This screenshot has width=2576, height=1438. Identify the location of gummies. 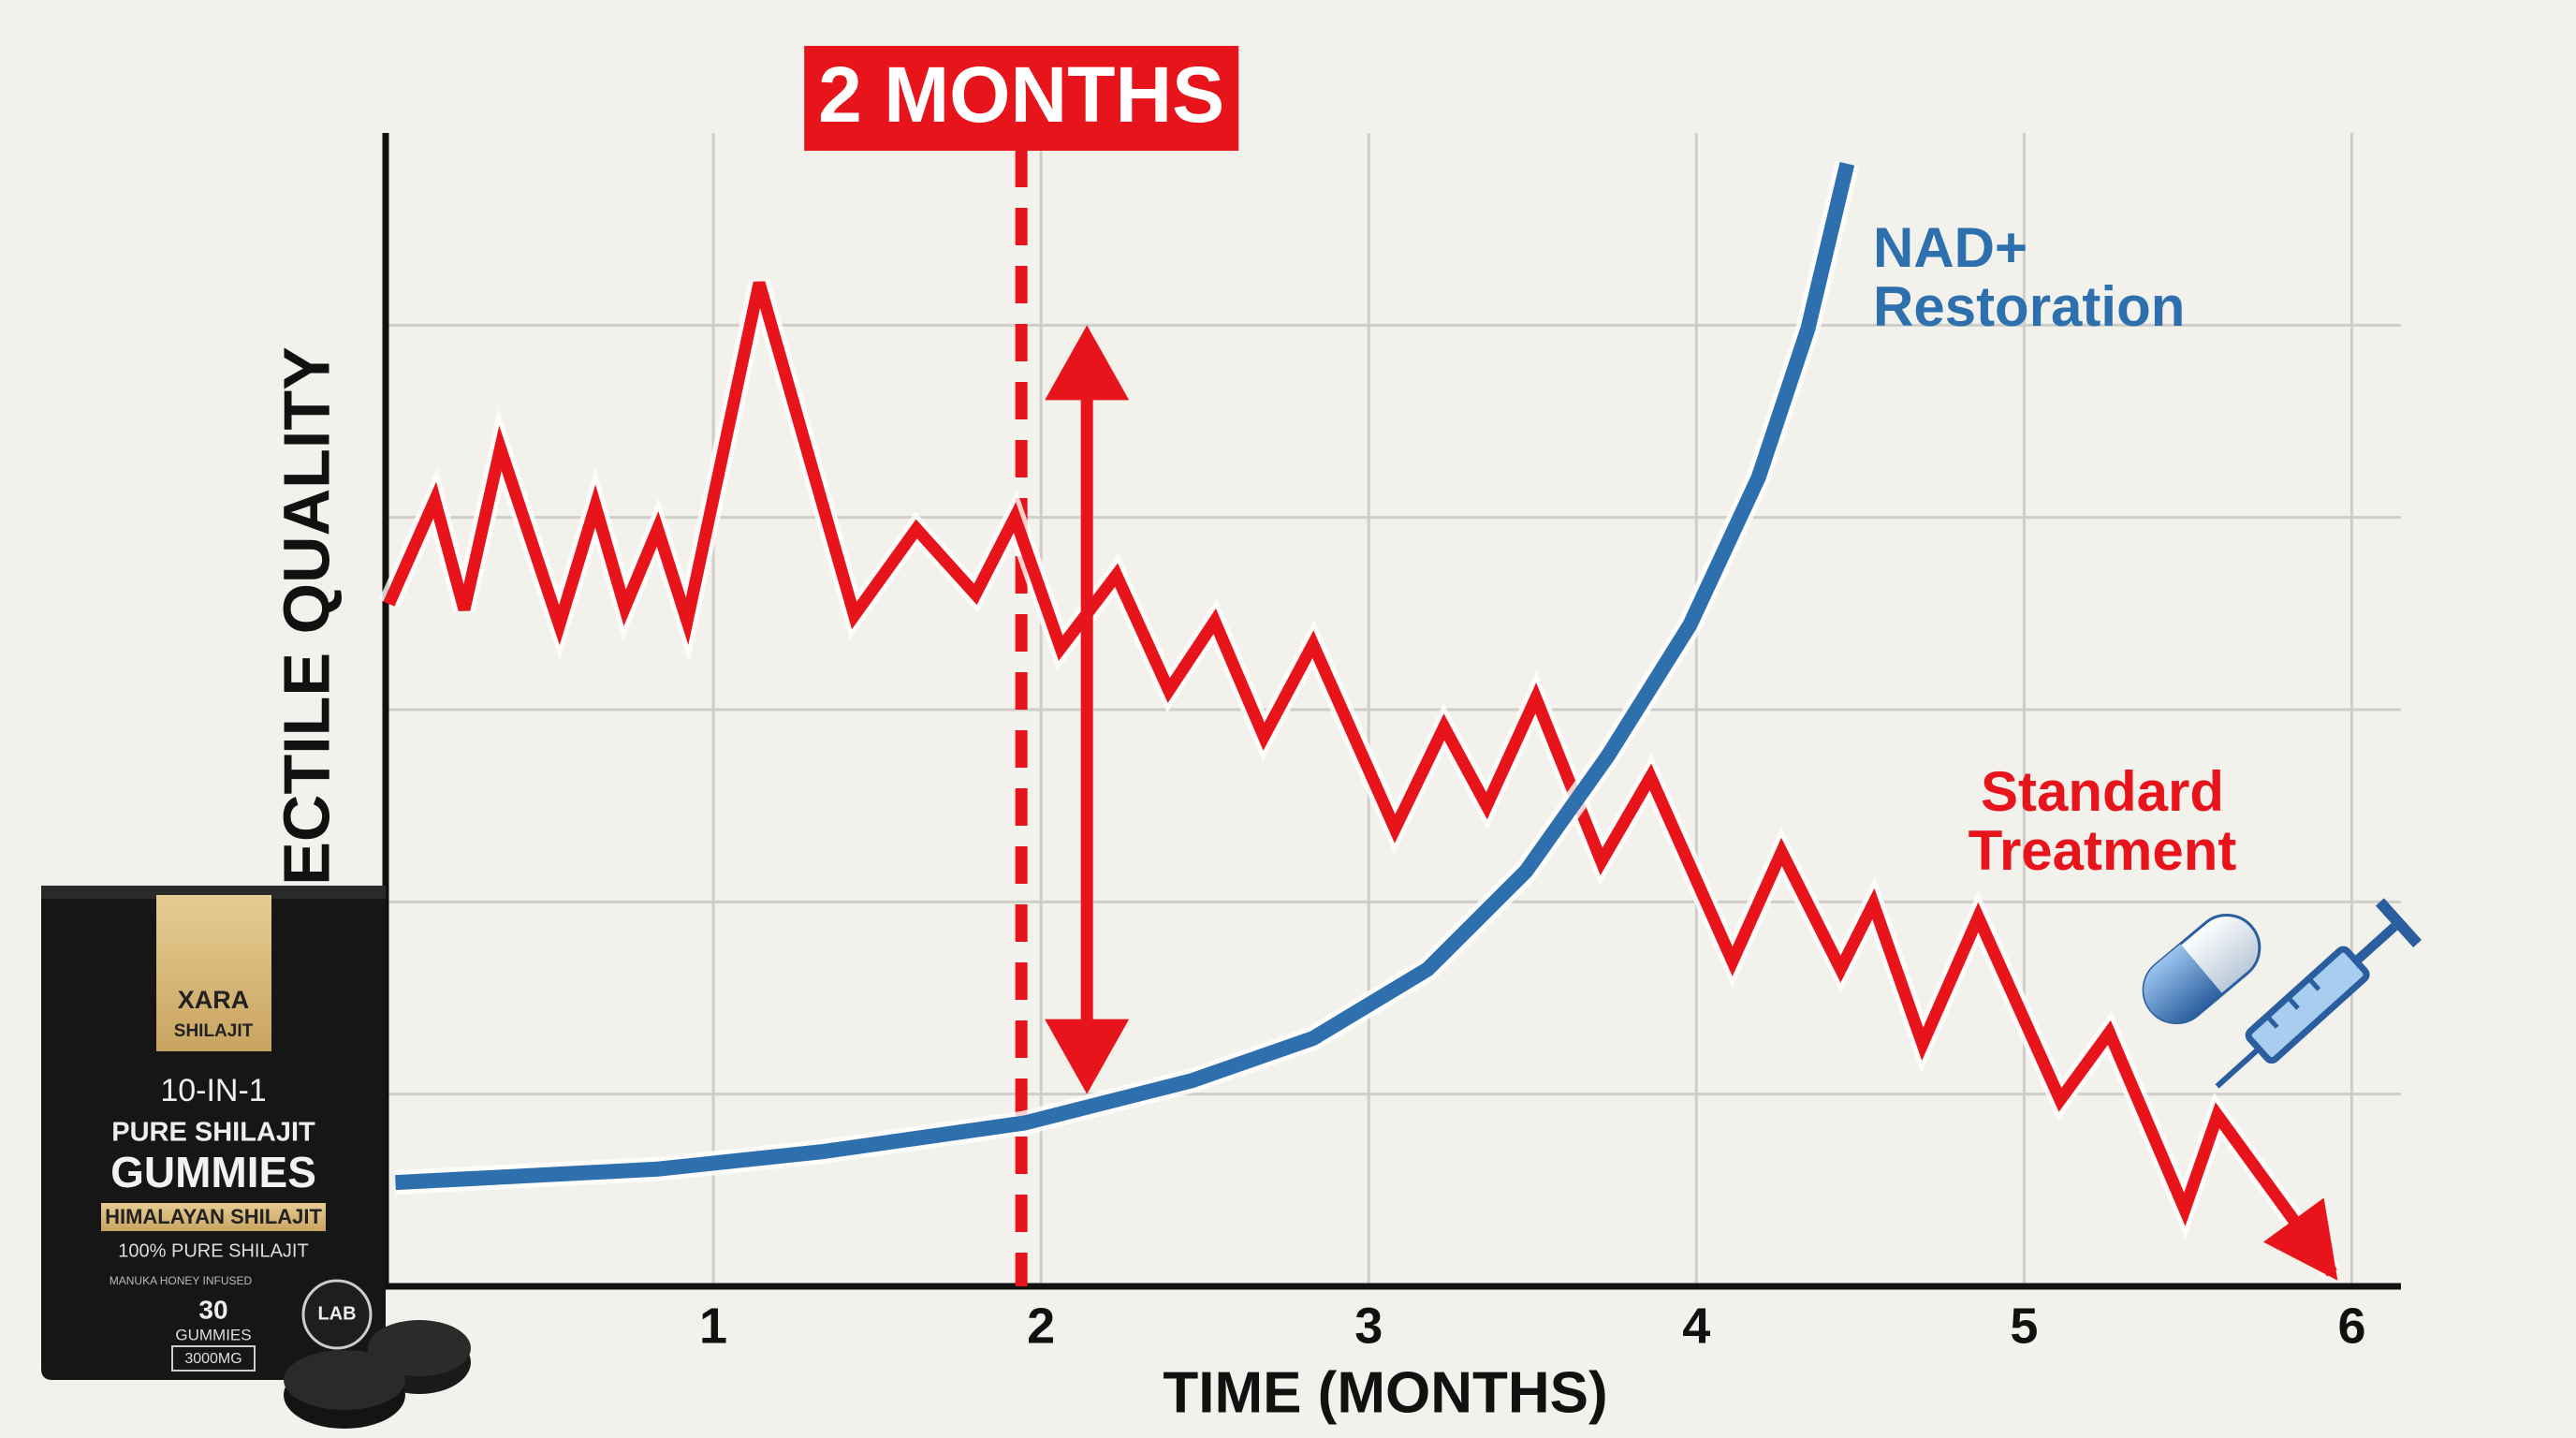
(377, 1374).